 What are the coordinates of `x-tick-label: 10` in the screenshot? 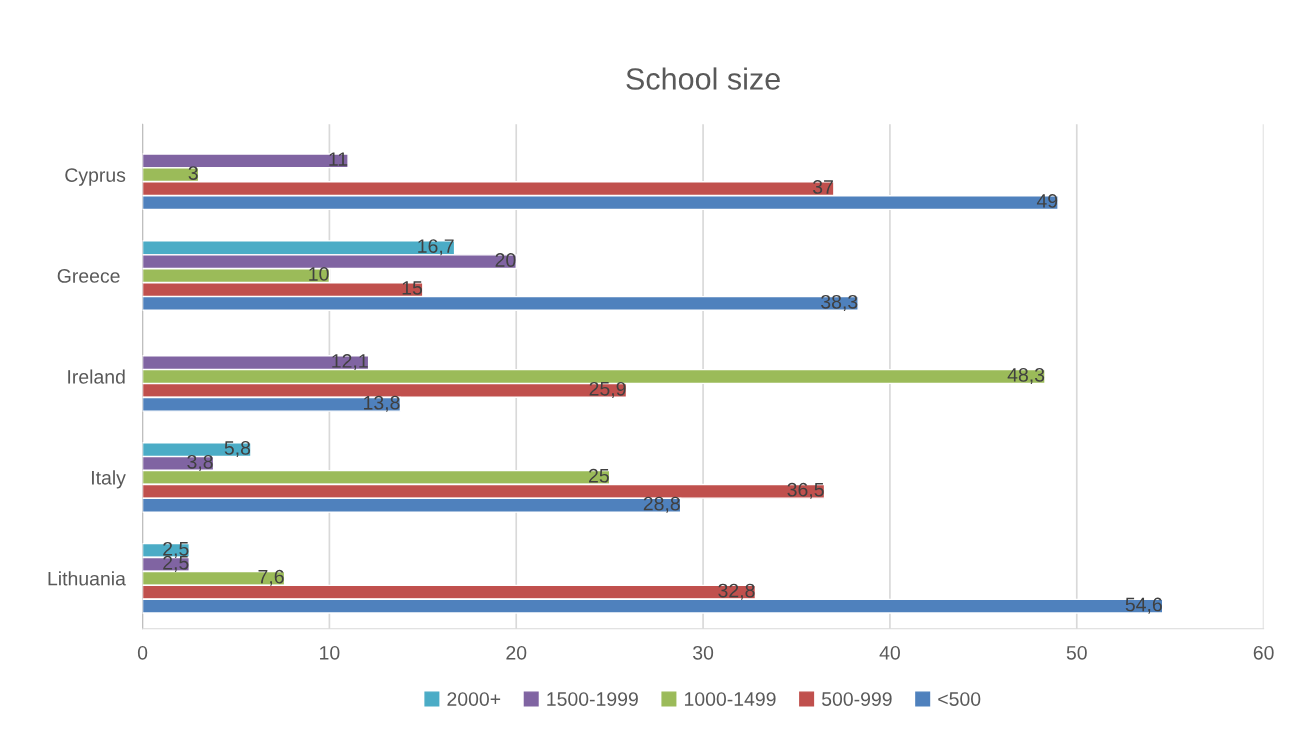 It's located at (330, 652).